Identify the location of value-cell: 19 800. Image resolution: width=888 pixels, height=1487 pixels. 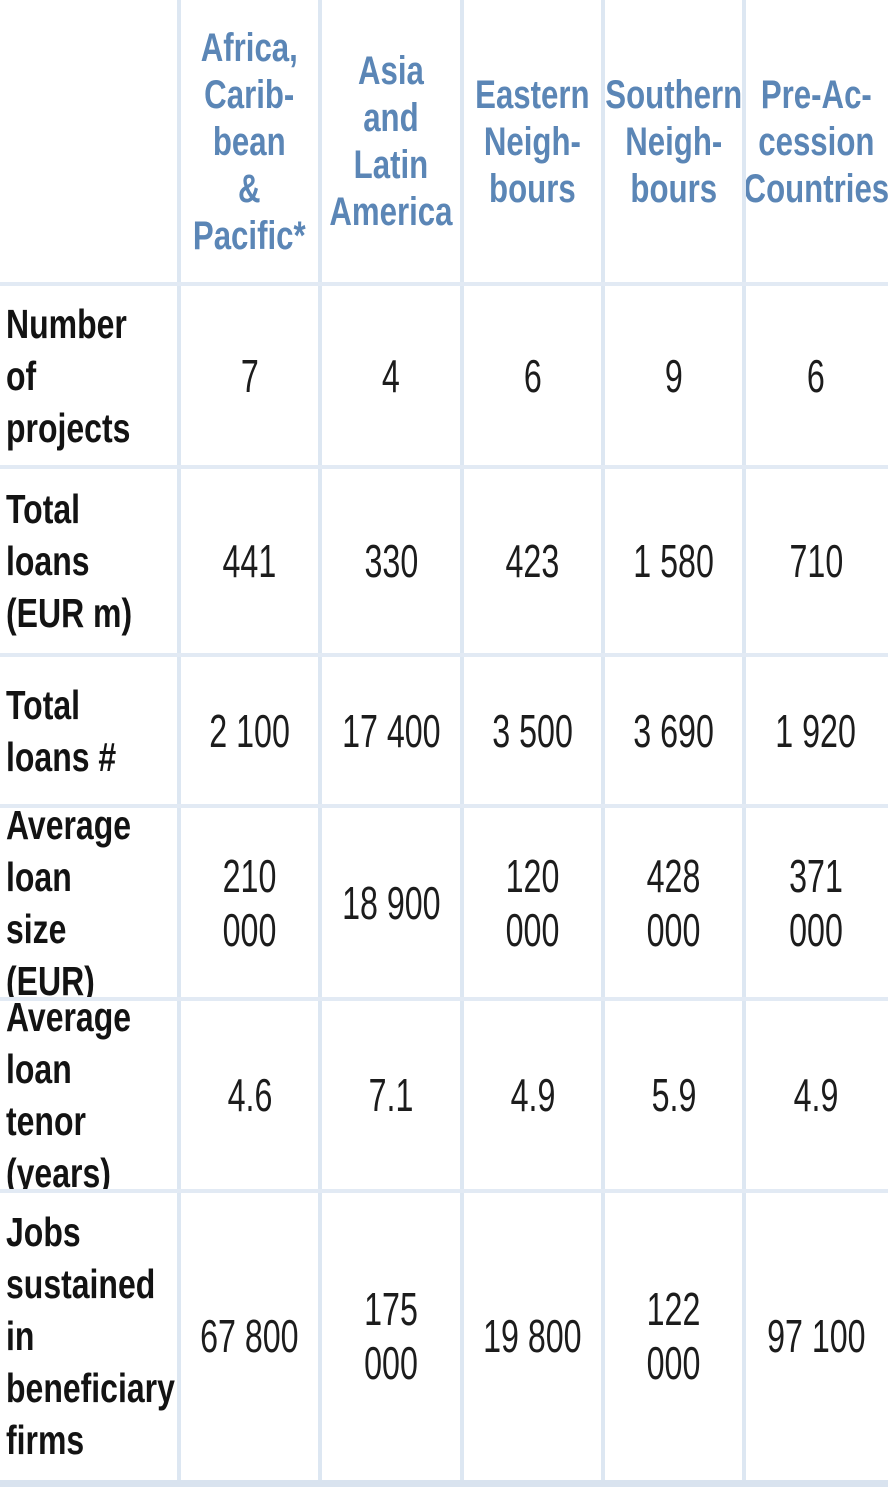
(532, 1335).